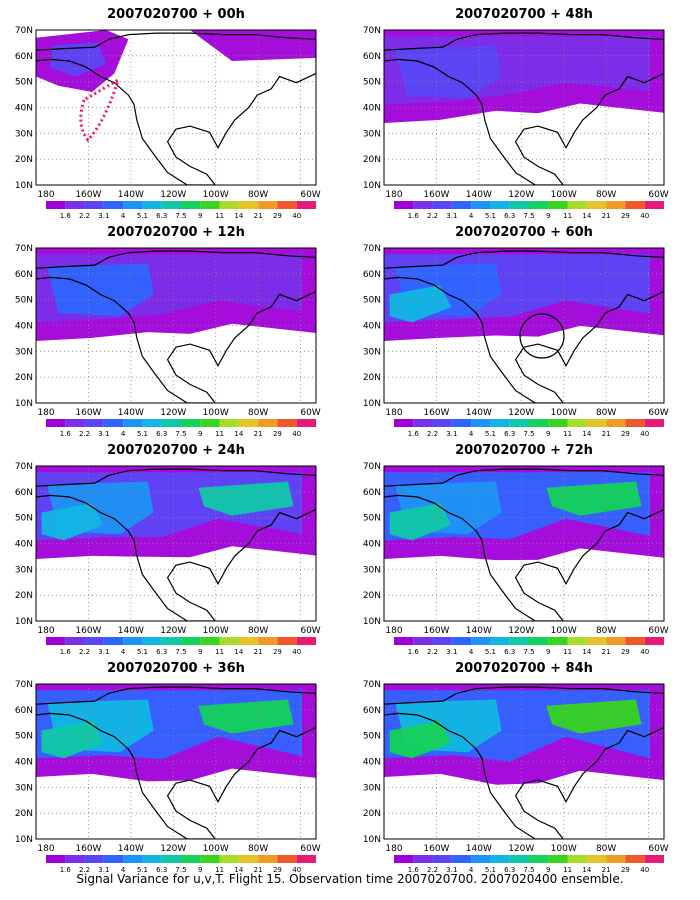  Describe the element at coordinates (451, 652) in the screenshot. I see `colorbar-label: 3.1` at that location.